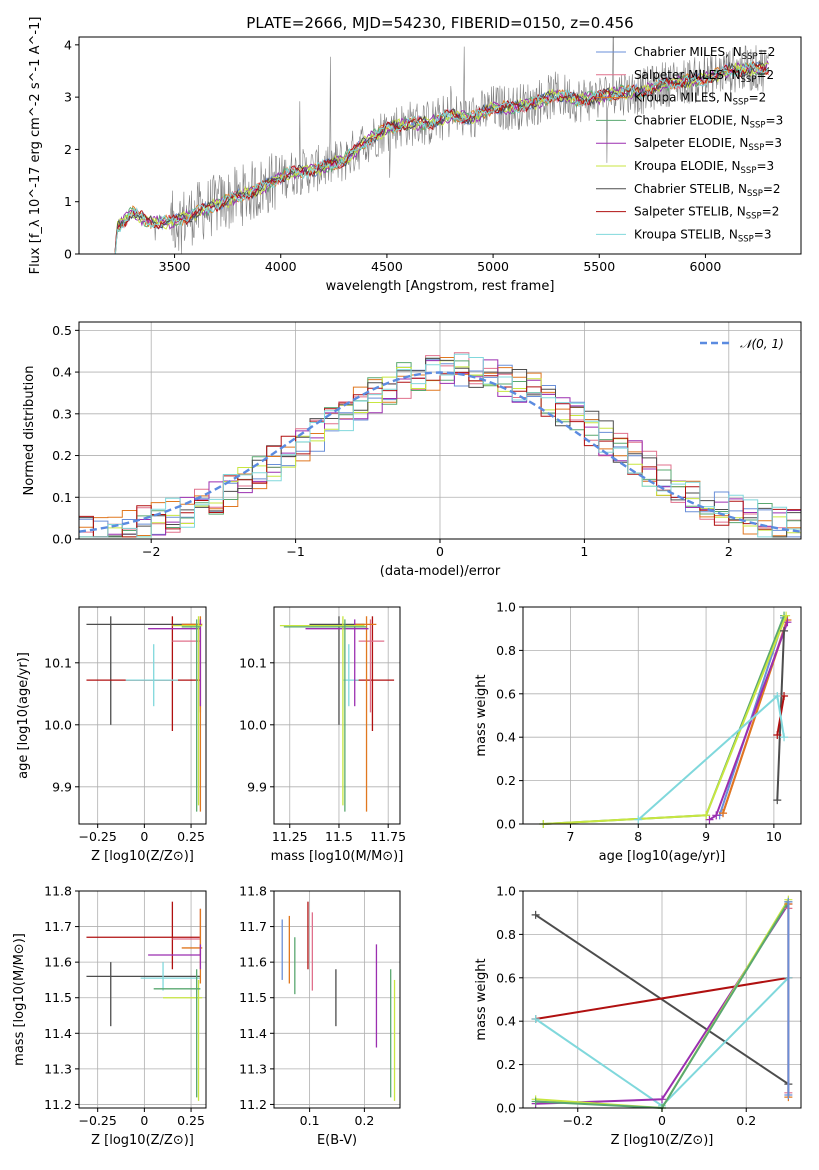 This screenshot has width=819, height=1170. Describe the element at coordinates (506, 1064) in the screenshot. I see `y-tick-label: 0.2` at that location.